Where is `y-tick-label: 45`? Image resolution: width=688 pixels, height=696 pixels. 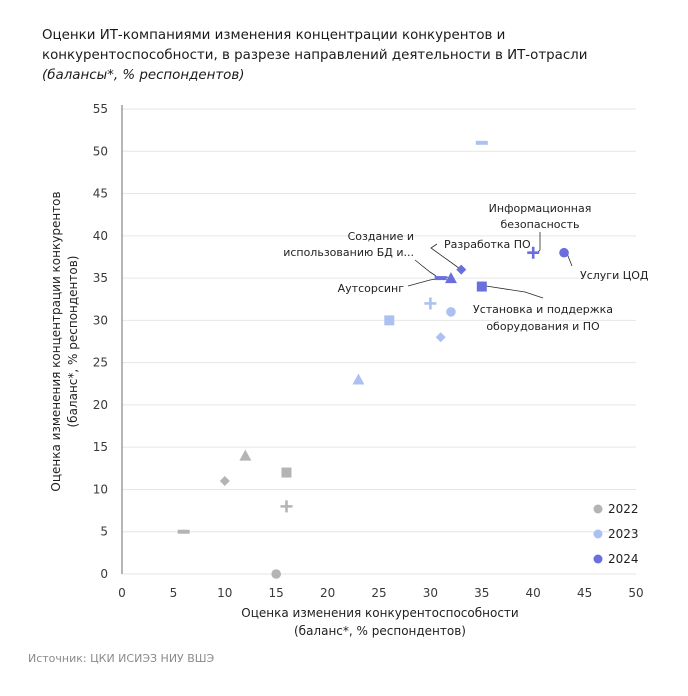 y-tick-label: 45 is located at coordinates (100, 194).